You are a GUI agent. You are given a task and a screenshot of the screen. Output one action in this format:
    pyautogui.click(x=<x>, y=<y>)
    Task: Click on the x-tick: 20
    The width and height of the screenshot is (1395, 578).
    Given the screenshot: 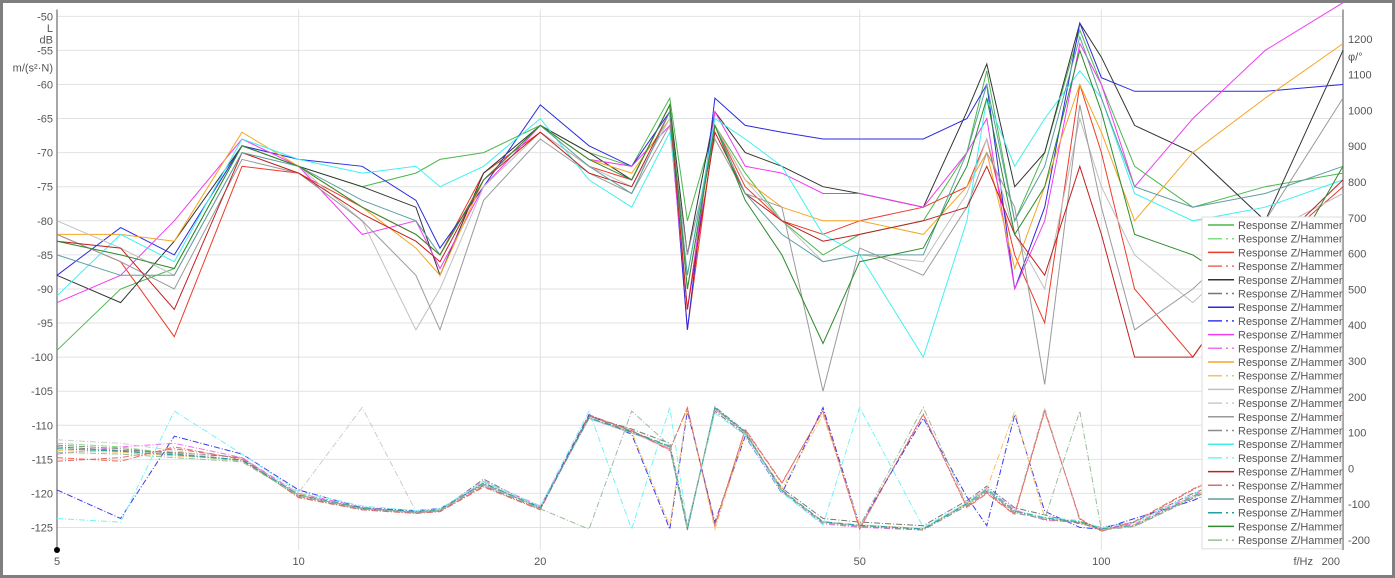 What is the action you would take?
    pyautogui.click(x=540, y=562)
    